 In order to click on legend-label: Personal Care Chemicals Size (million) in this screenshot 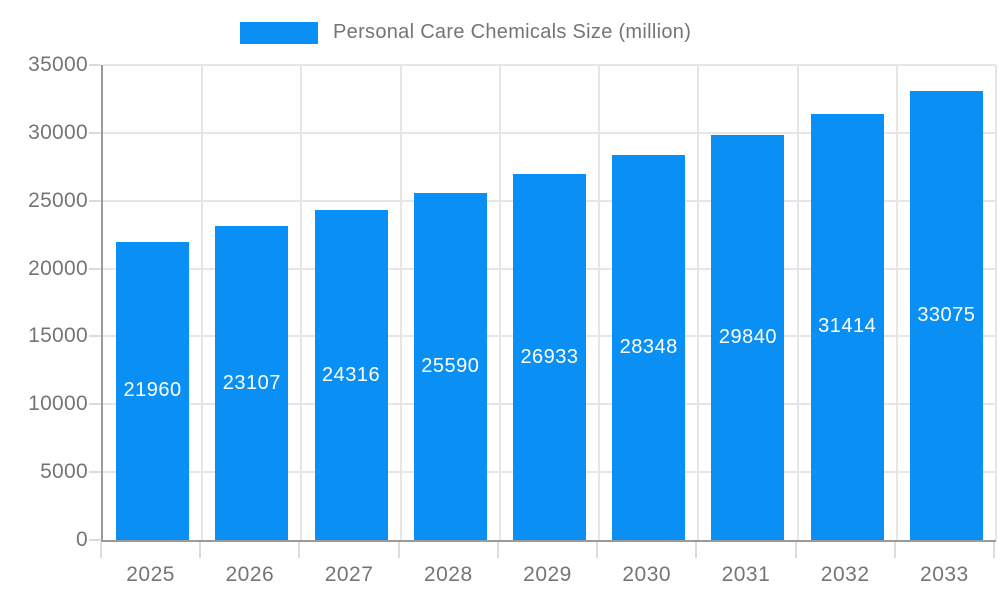, I will do `click(512, 32)`.